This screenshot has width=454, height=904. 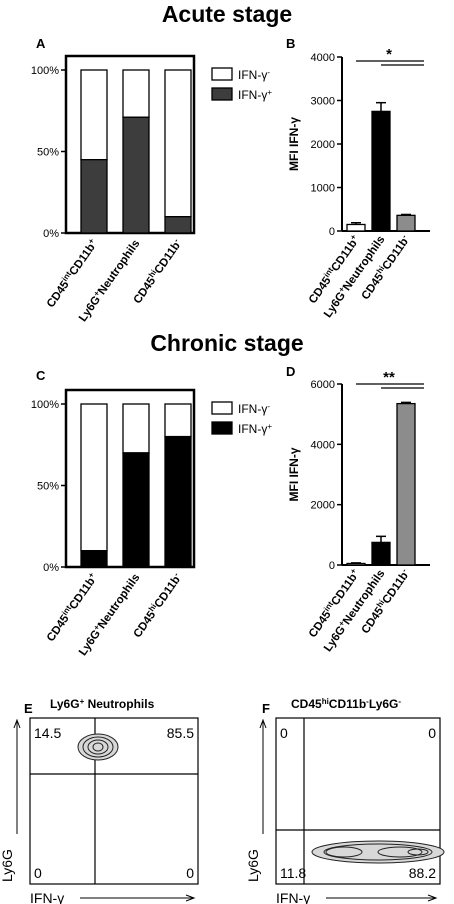 I want to click on panel-e: Ly6G+ Neutrophils 14.5 85.5 0 0 Ly6G IFN-γ, so click(x=99, y=800).